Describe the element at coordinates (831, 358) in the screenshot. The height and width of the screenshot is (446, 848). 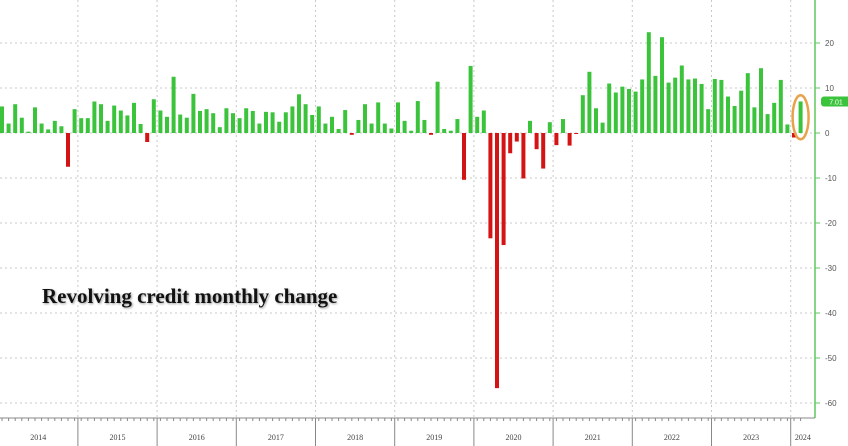
I see `y-tick-label: -50` at that location.